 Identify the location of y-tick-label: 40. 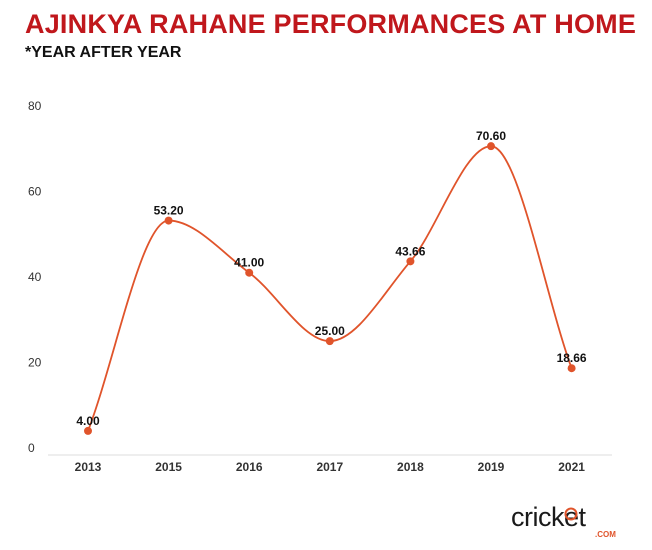
(35, 277).